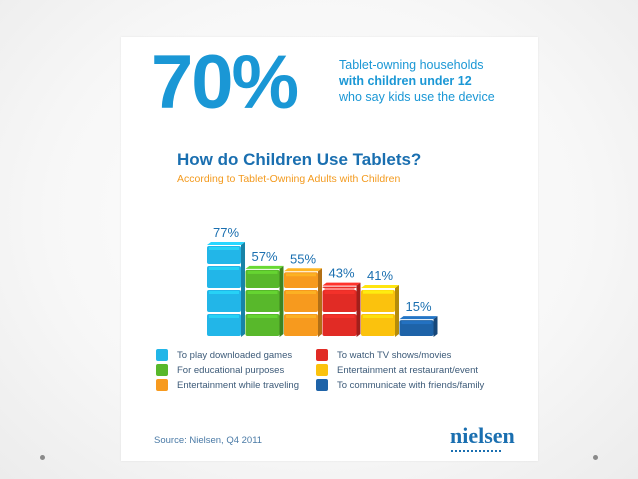  What do you see at coordinates (303, 258) in the screenshot?
I see `bar-value-label: 55%` at bounding box center [303, 258].